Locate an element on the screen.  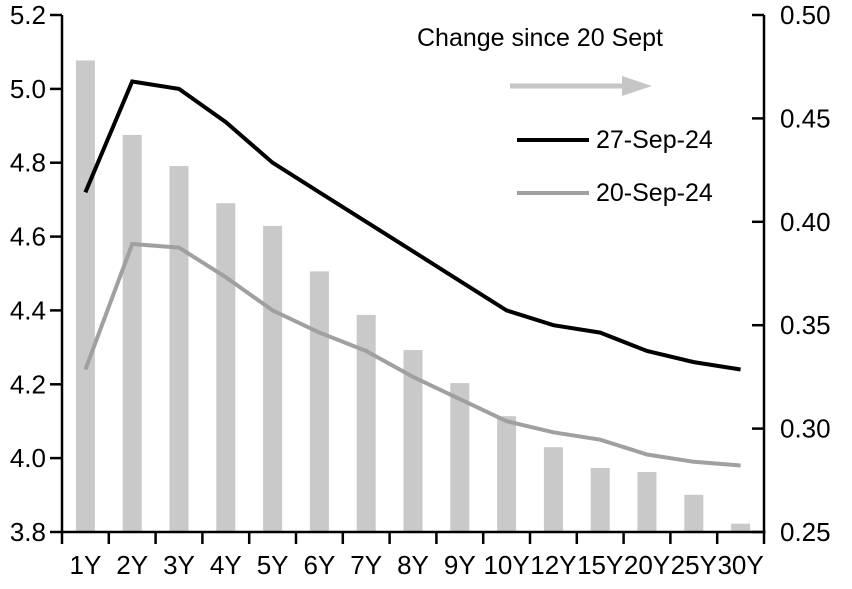
bar-12Y is located at coordinates (553, 489).